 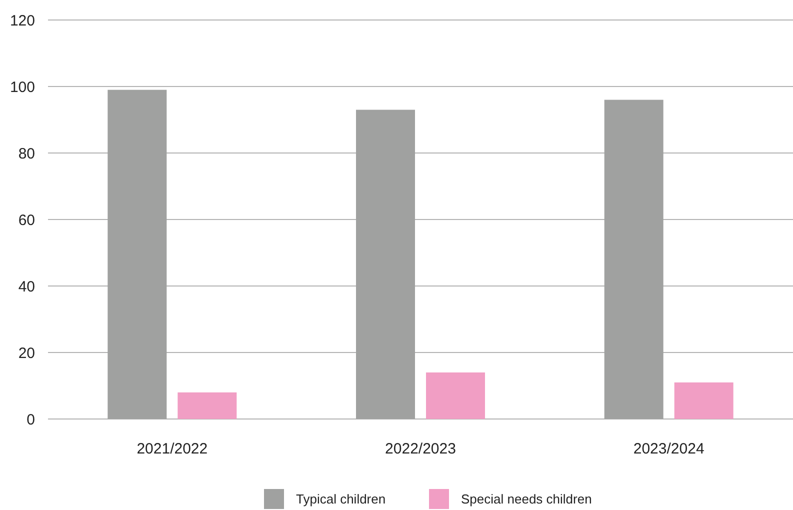 What do you see at coordinates (22, 21) in the screenshot?
I see `y-tick-label: 120` at bounding box center [22, 21].